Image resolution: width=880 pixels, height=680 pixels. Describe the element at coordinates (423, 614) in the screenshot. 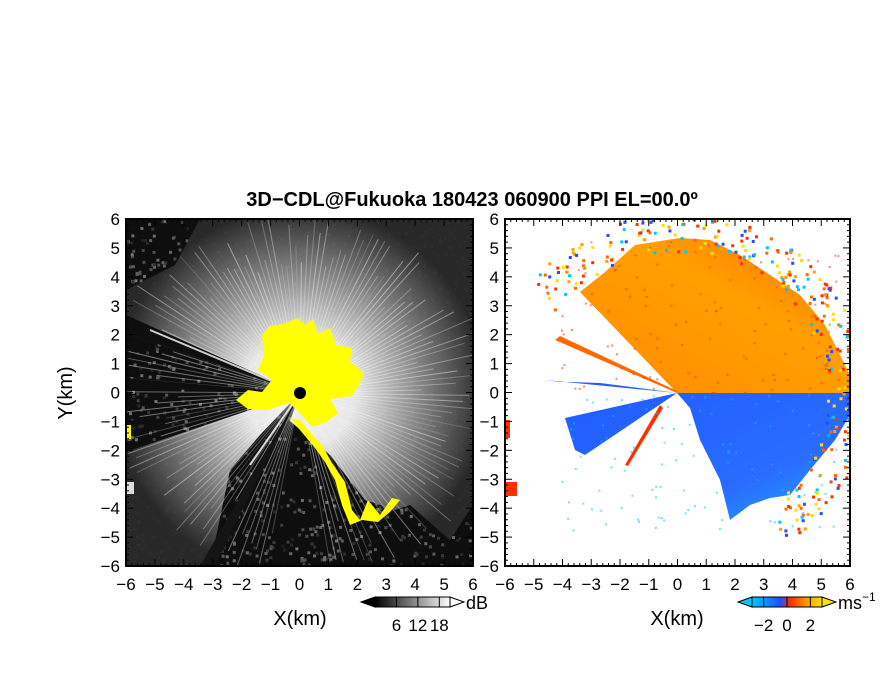

I see `left-colorbar: 6 12 18 dB` at that location.